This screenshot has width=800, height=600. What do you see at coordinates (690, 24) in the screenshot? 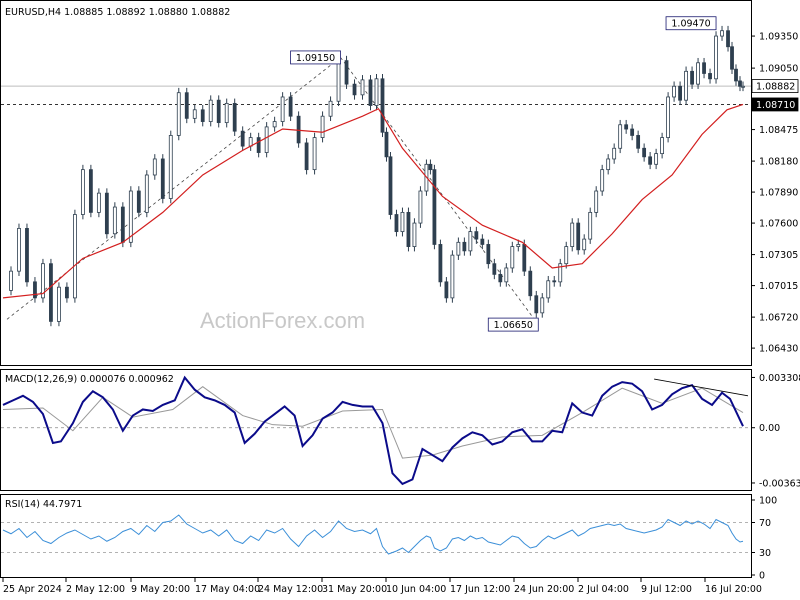
I see `annotation-label: 1.09470` at bounding box center [690, 24].